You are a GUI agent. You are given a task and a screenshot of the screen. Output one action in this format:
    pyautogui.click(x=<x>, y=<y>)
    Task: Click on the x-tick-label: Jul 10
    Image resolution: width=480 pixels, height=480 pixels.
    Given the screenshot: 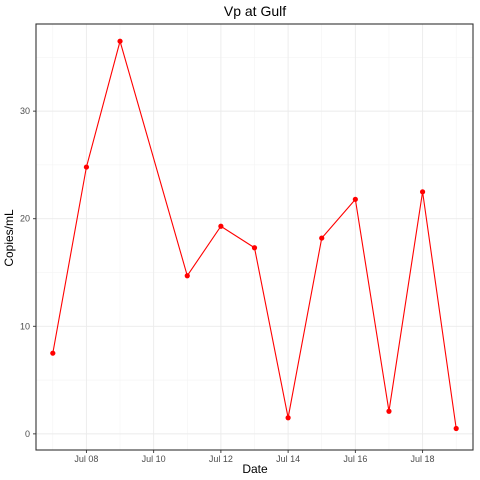 What is the action you would take?
    pyautogui.click(x=154, y=459)
    